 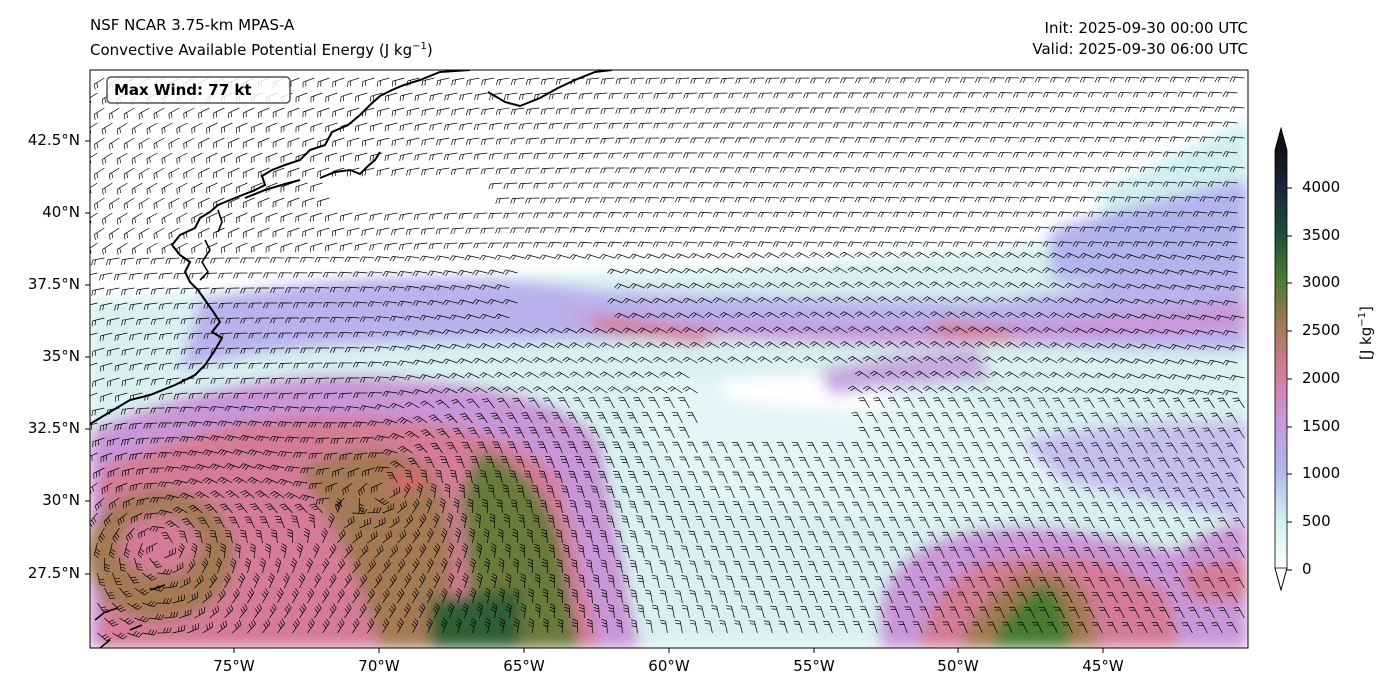 I want to click on lon-label: 75°W, so click(x=234, y=666).